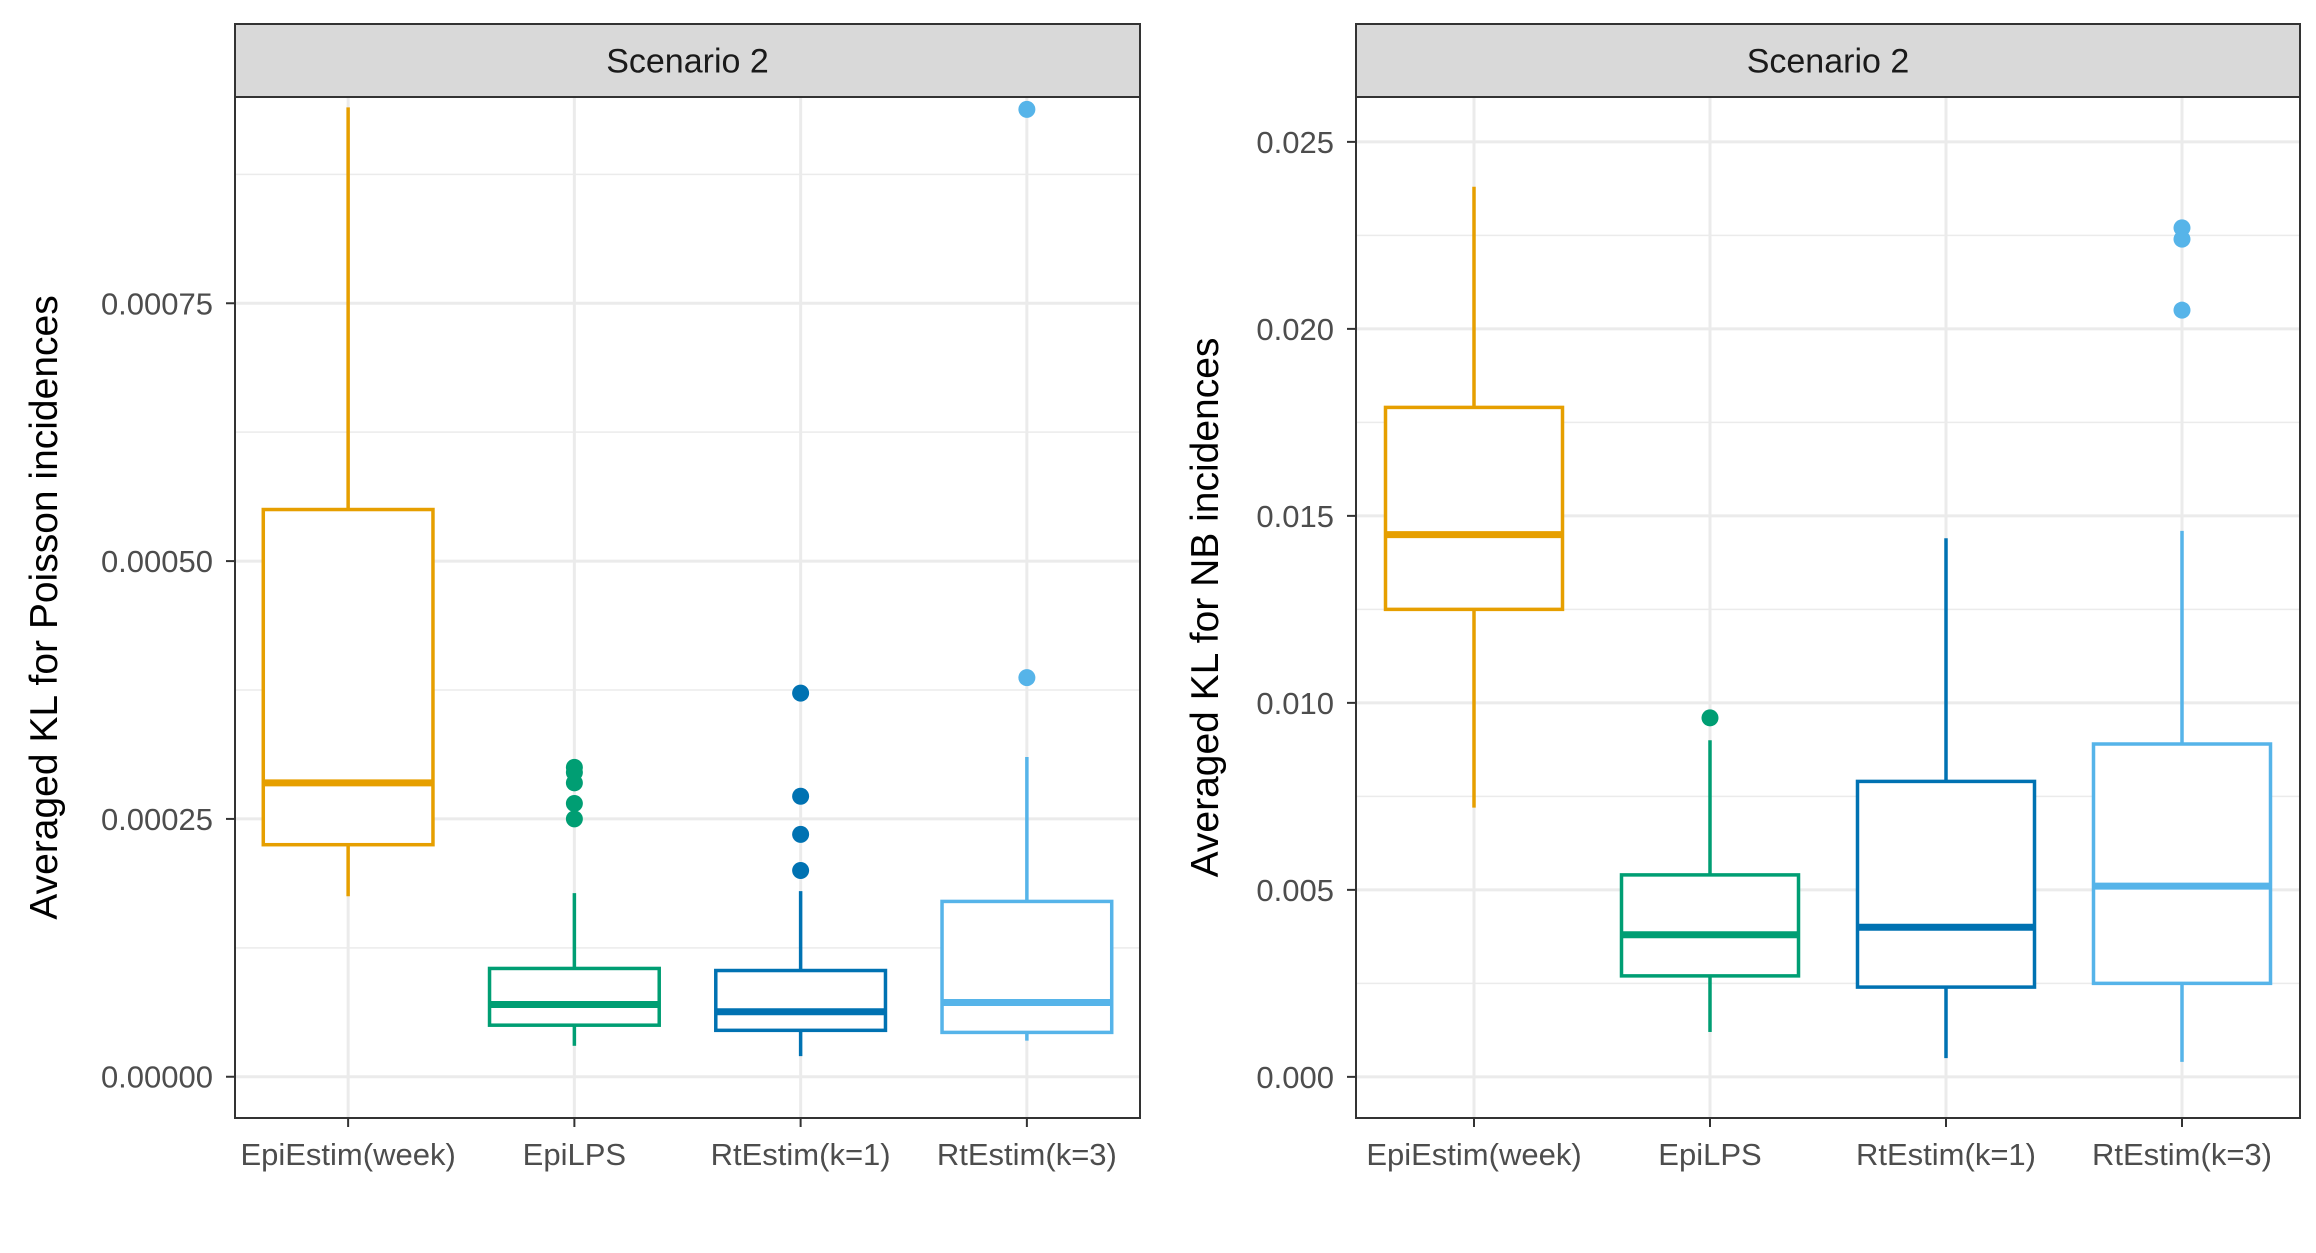 The height and width of the screenshot is (1253, 2316). I want to click on y-tick-label: 0.010, so click(1295, 703).